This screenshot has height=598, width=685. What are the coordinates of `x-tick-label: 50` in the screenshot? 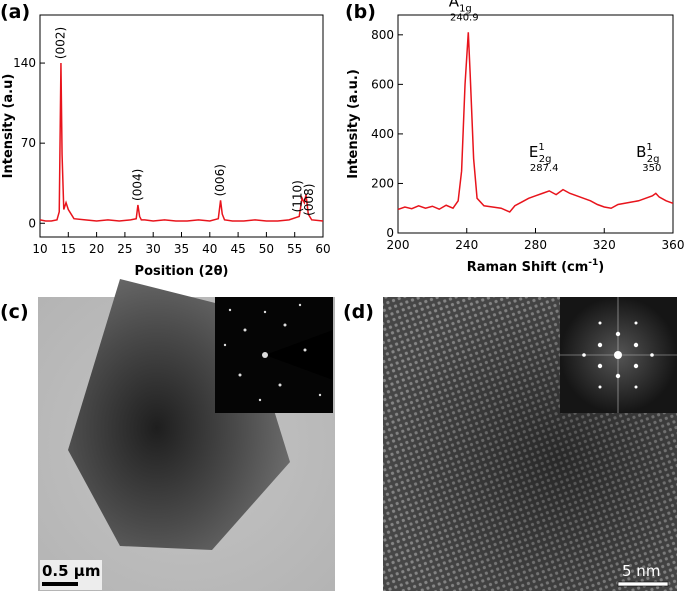 It's located at (266, 249).